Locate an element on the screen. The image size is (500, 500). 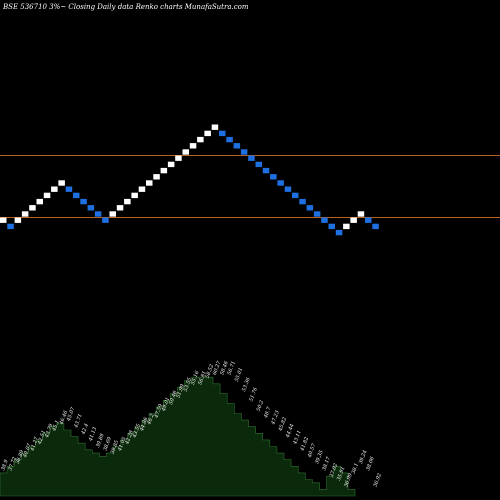
value-label: 48.7 is located at coordinates (268, 413).